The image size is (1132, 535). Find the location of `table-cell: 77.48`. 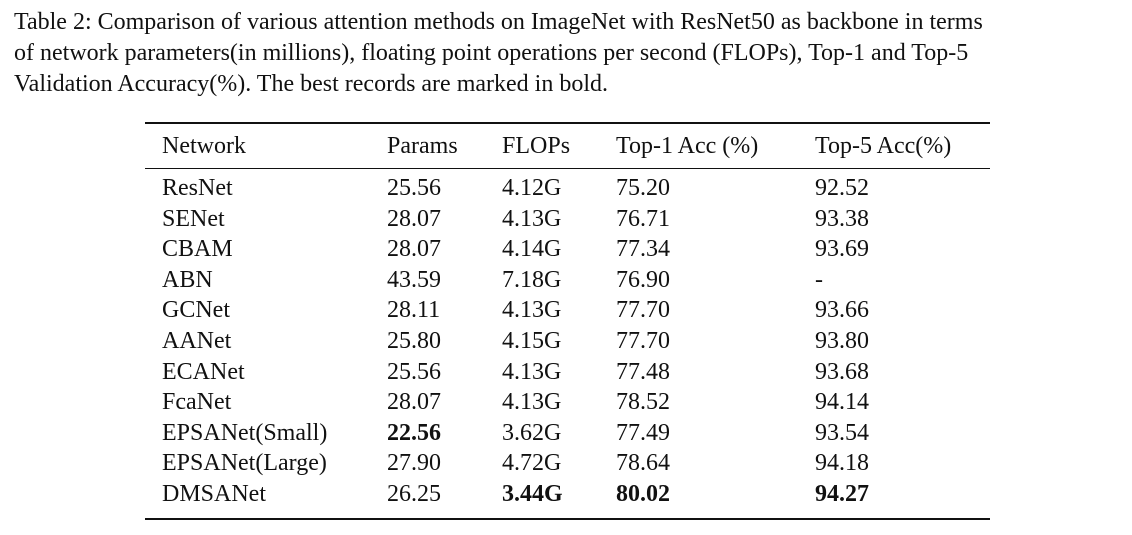

table-cell: 77.48 is located at coordinates (643, 371).